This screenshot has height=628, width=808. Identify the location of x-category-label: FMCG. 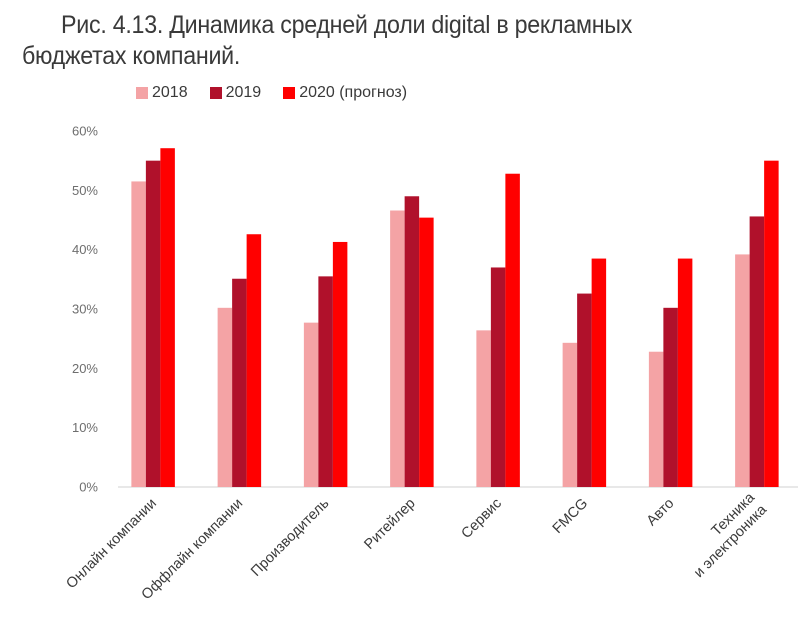
(570, 516).